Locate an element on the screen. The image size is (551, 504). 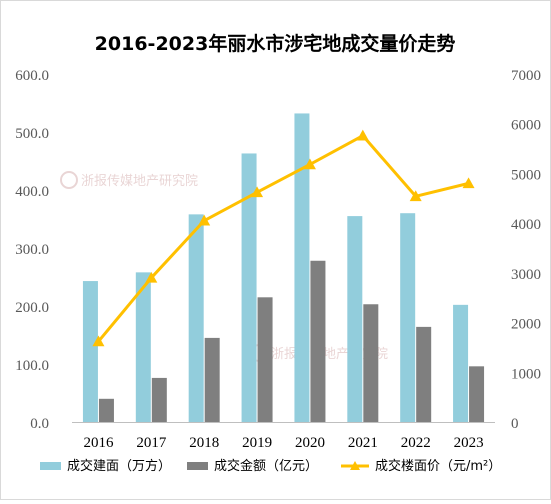
x-tick-label: 2022 is located at coordinates (416, 443).